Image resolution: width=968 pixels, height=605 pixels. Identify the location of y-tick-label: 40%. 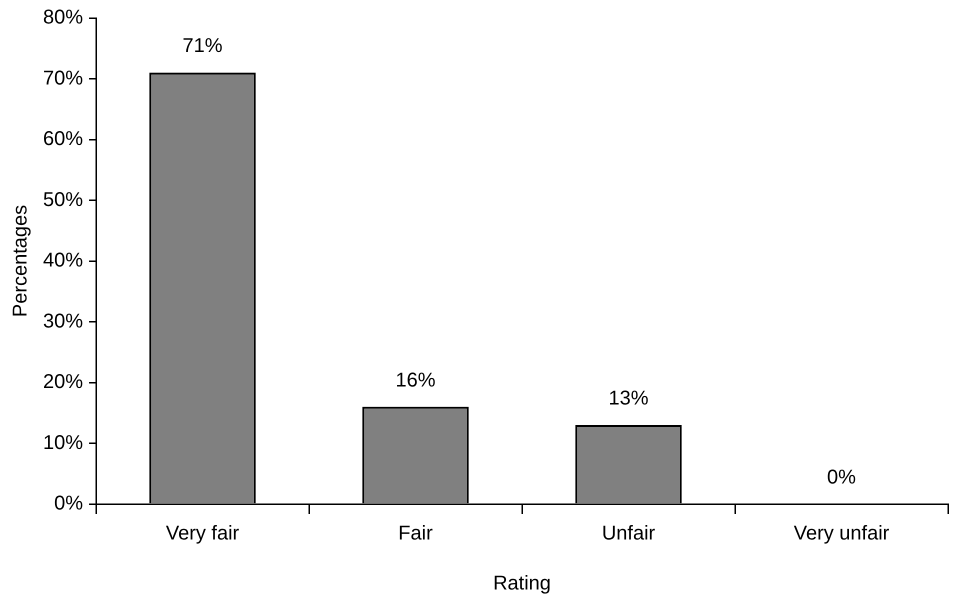
(63, 261).